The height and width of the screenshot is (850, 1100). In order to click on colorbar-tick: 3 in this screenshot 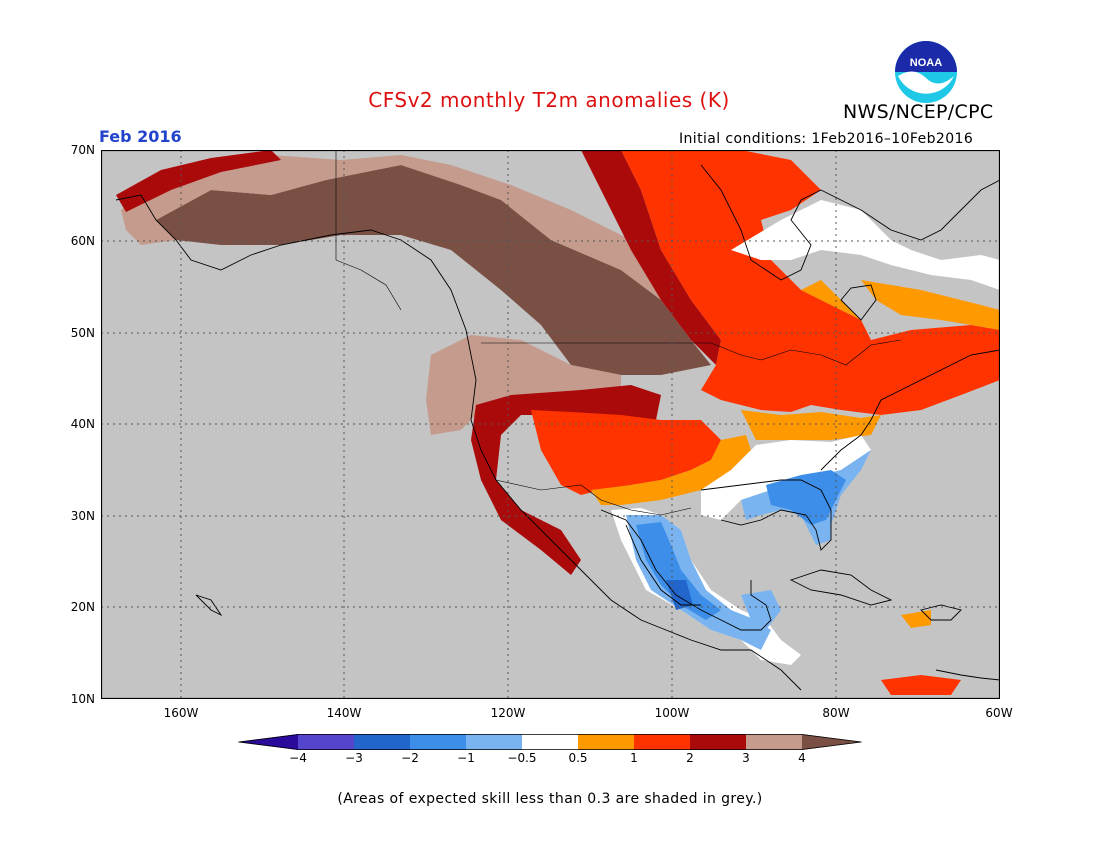, I will do `click(746, 758)`.